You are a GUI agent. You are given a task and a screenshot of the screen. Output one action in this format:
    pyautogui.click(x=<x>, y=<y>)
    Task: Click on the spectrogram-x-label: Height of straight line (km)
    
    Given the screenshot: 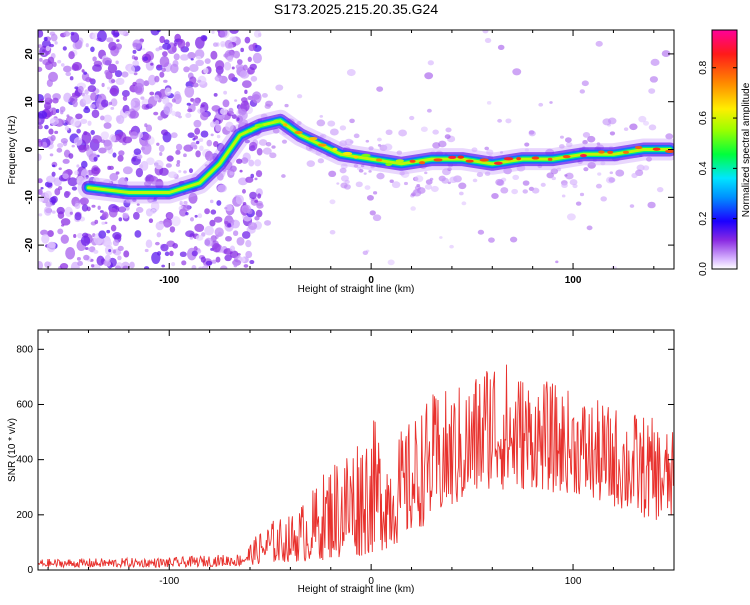 What is the action you would take?
    pyautogui.click(x=356, y=289)
    